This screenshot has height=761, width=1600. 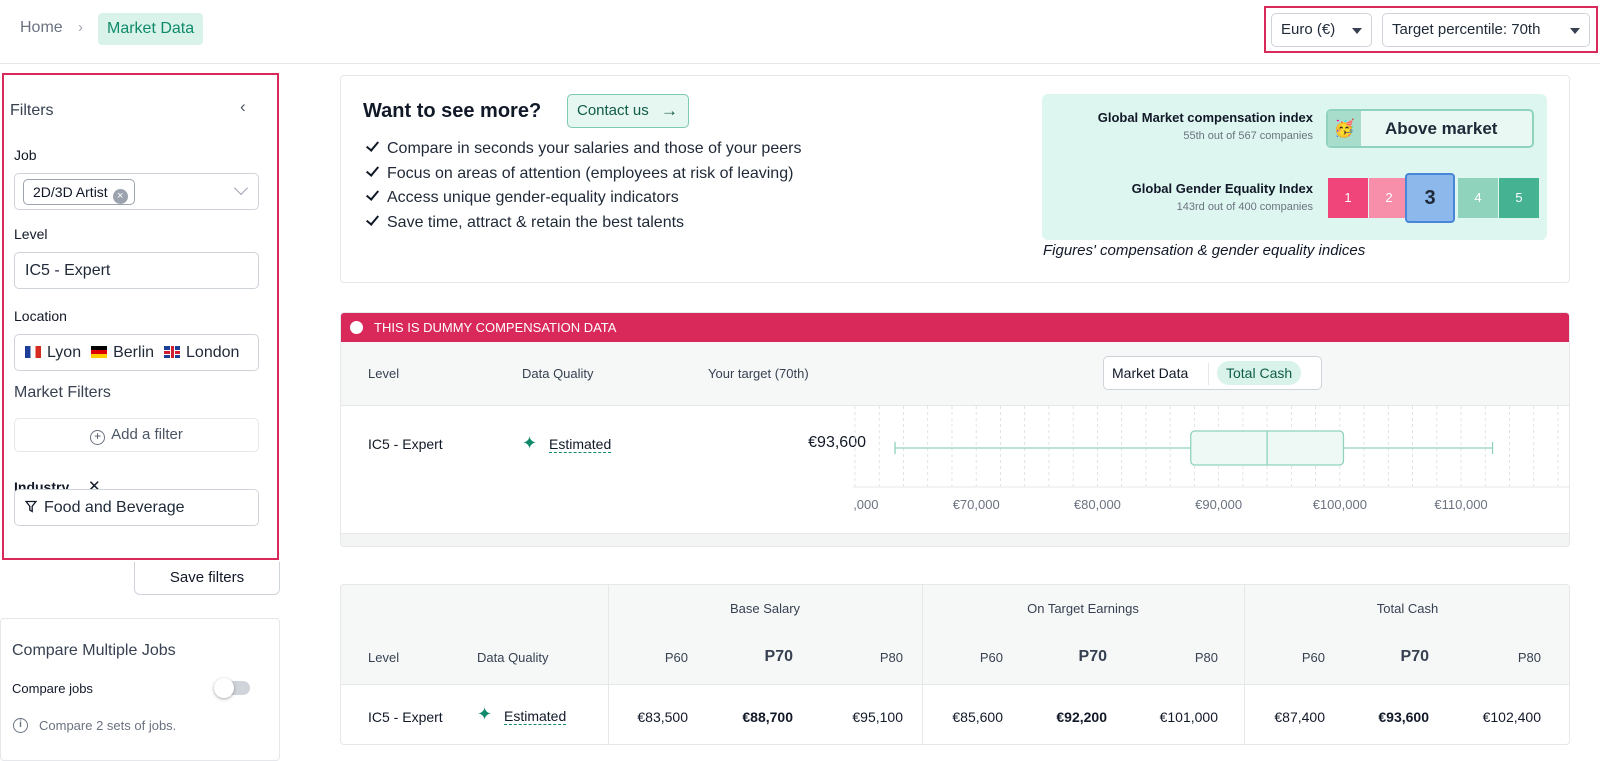 I want to click on axis-tick-label: €70,000, so click(x=976, y=504).